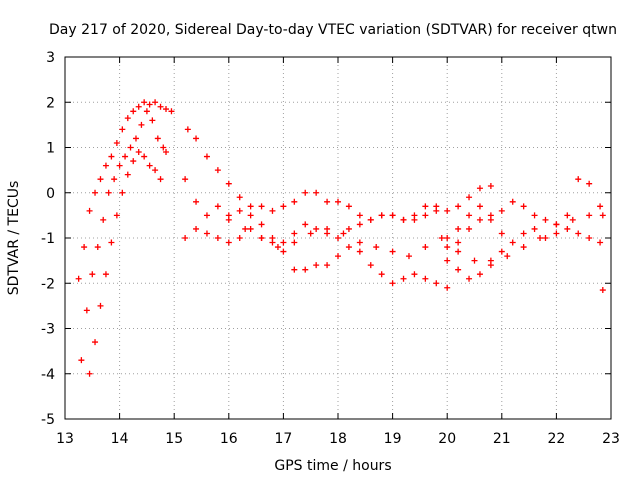  I want to click on x-tick-label: 22, so click(556, 439).